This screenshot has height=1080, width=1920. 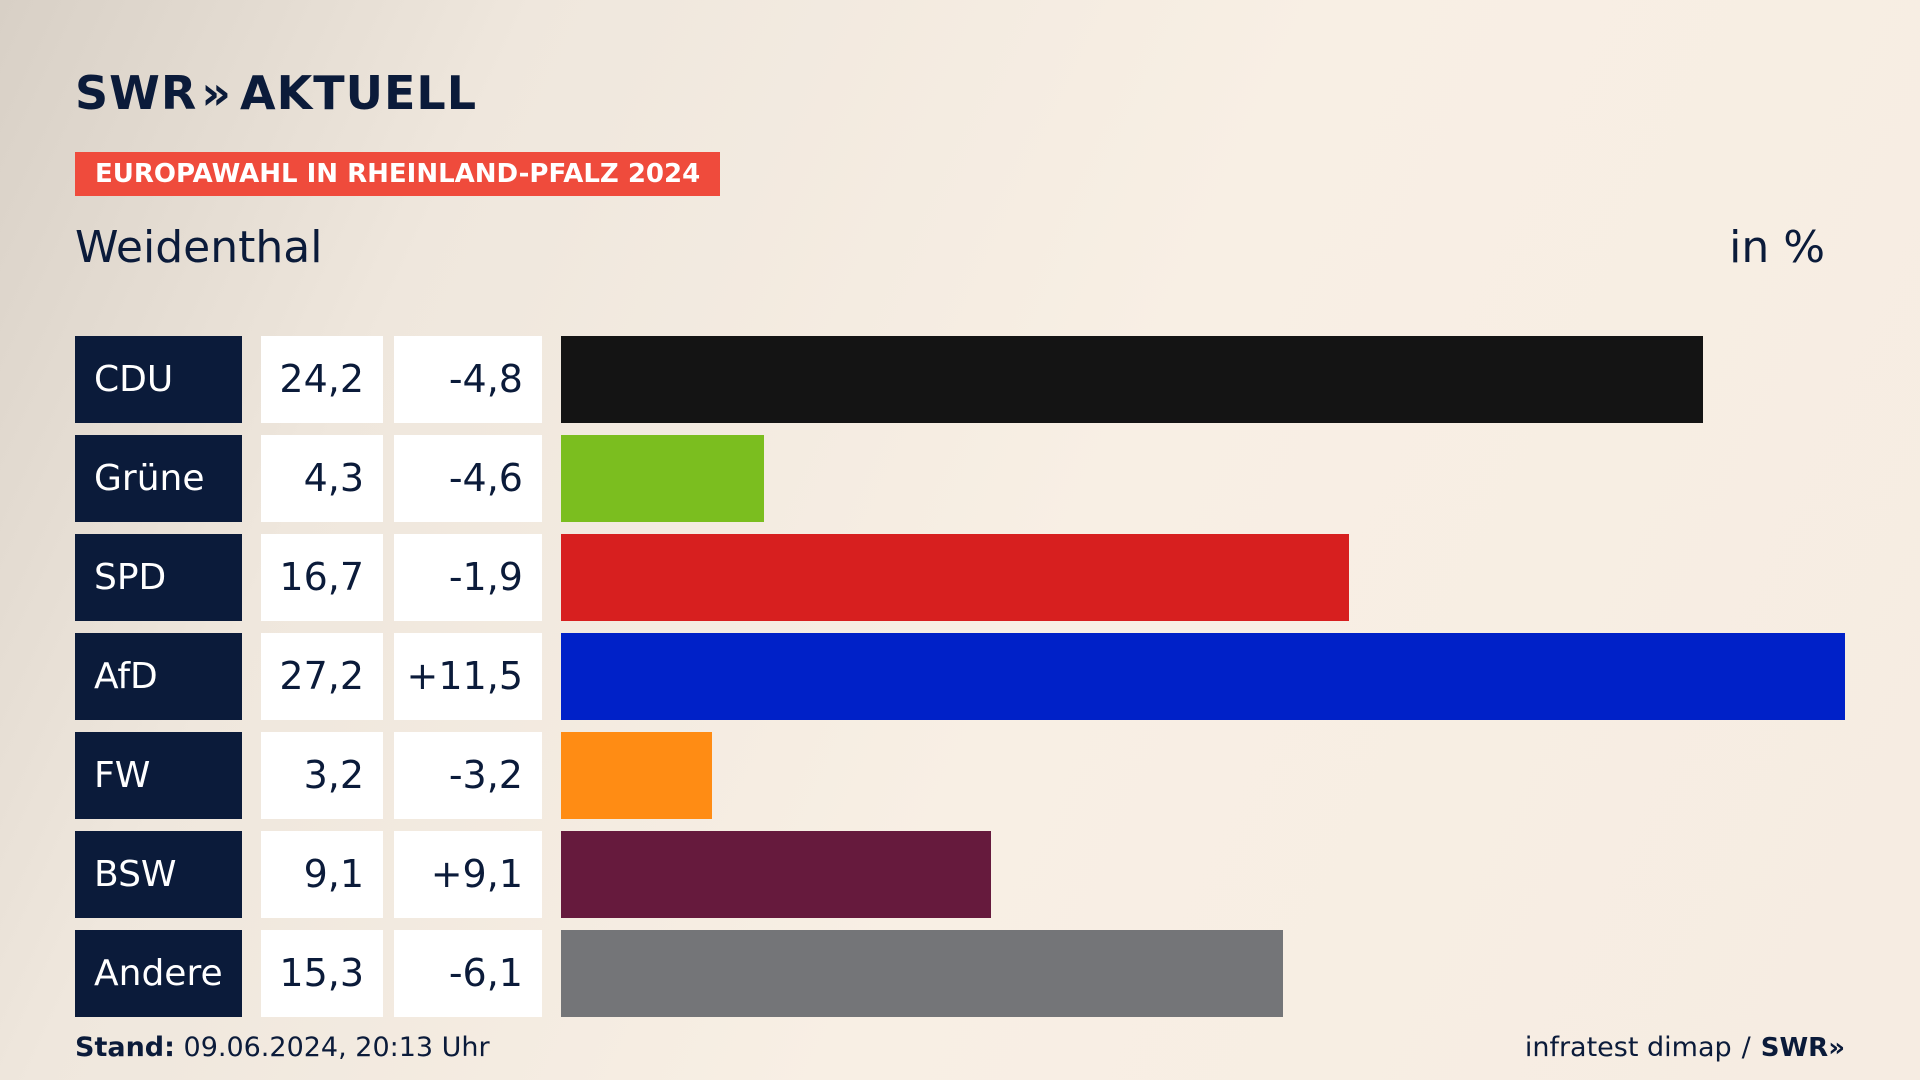 What do you see at coordinates (158, 874) in the screenshot?
I see `party-label: BSW` at bounding box center [158, 874].